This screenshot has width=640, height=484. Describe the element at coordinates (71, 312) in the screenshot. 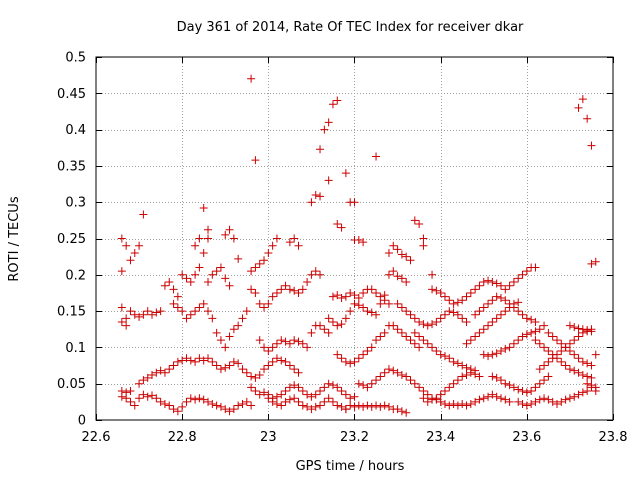

I see `y-tick-label: 0.15` at that location.